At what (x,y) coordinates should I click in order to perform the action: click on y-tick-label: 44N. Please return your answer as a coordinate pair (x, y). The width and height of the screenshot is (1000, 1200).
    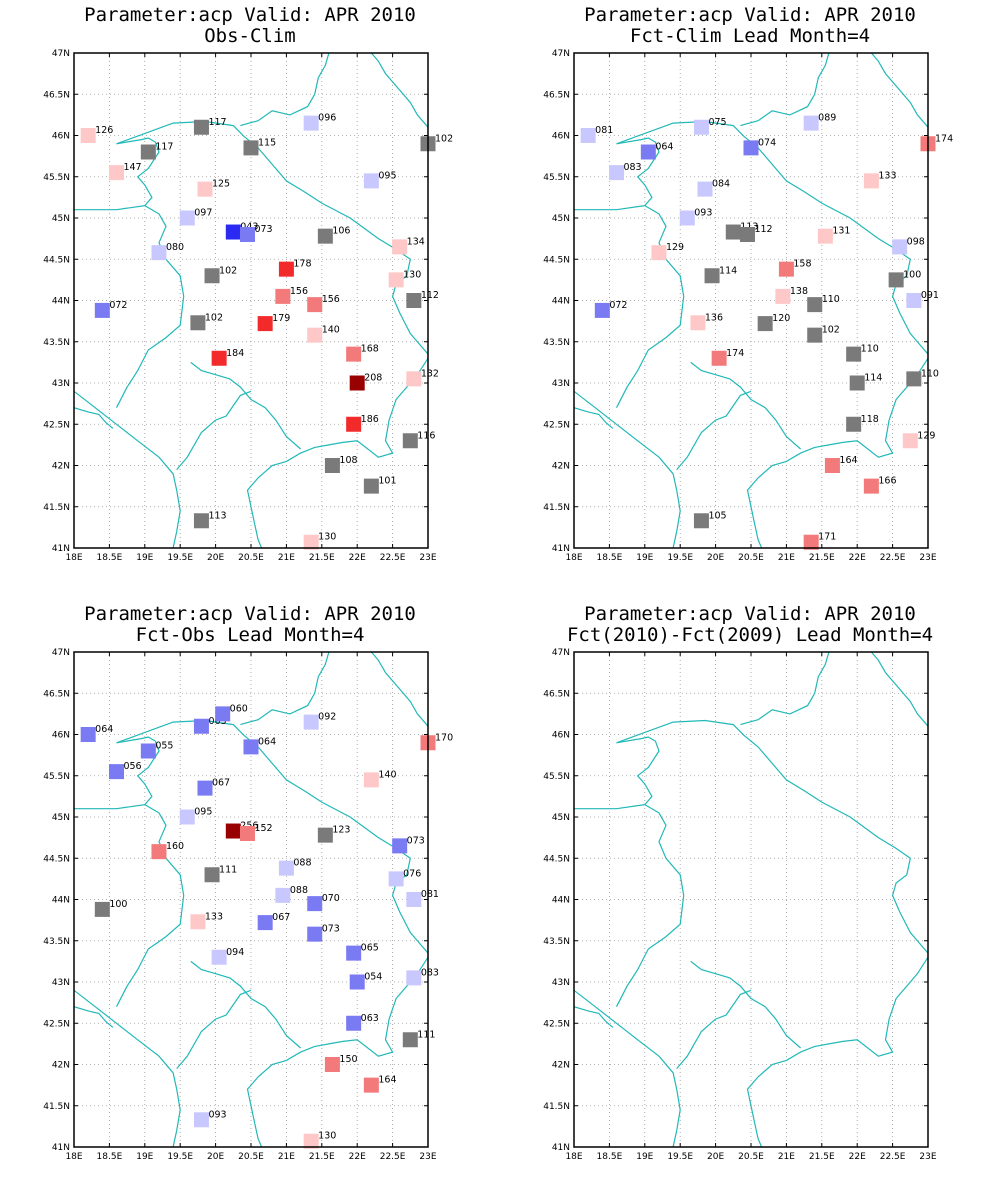
    Looking at the image, I should click on (61, 901).